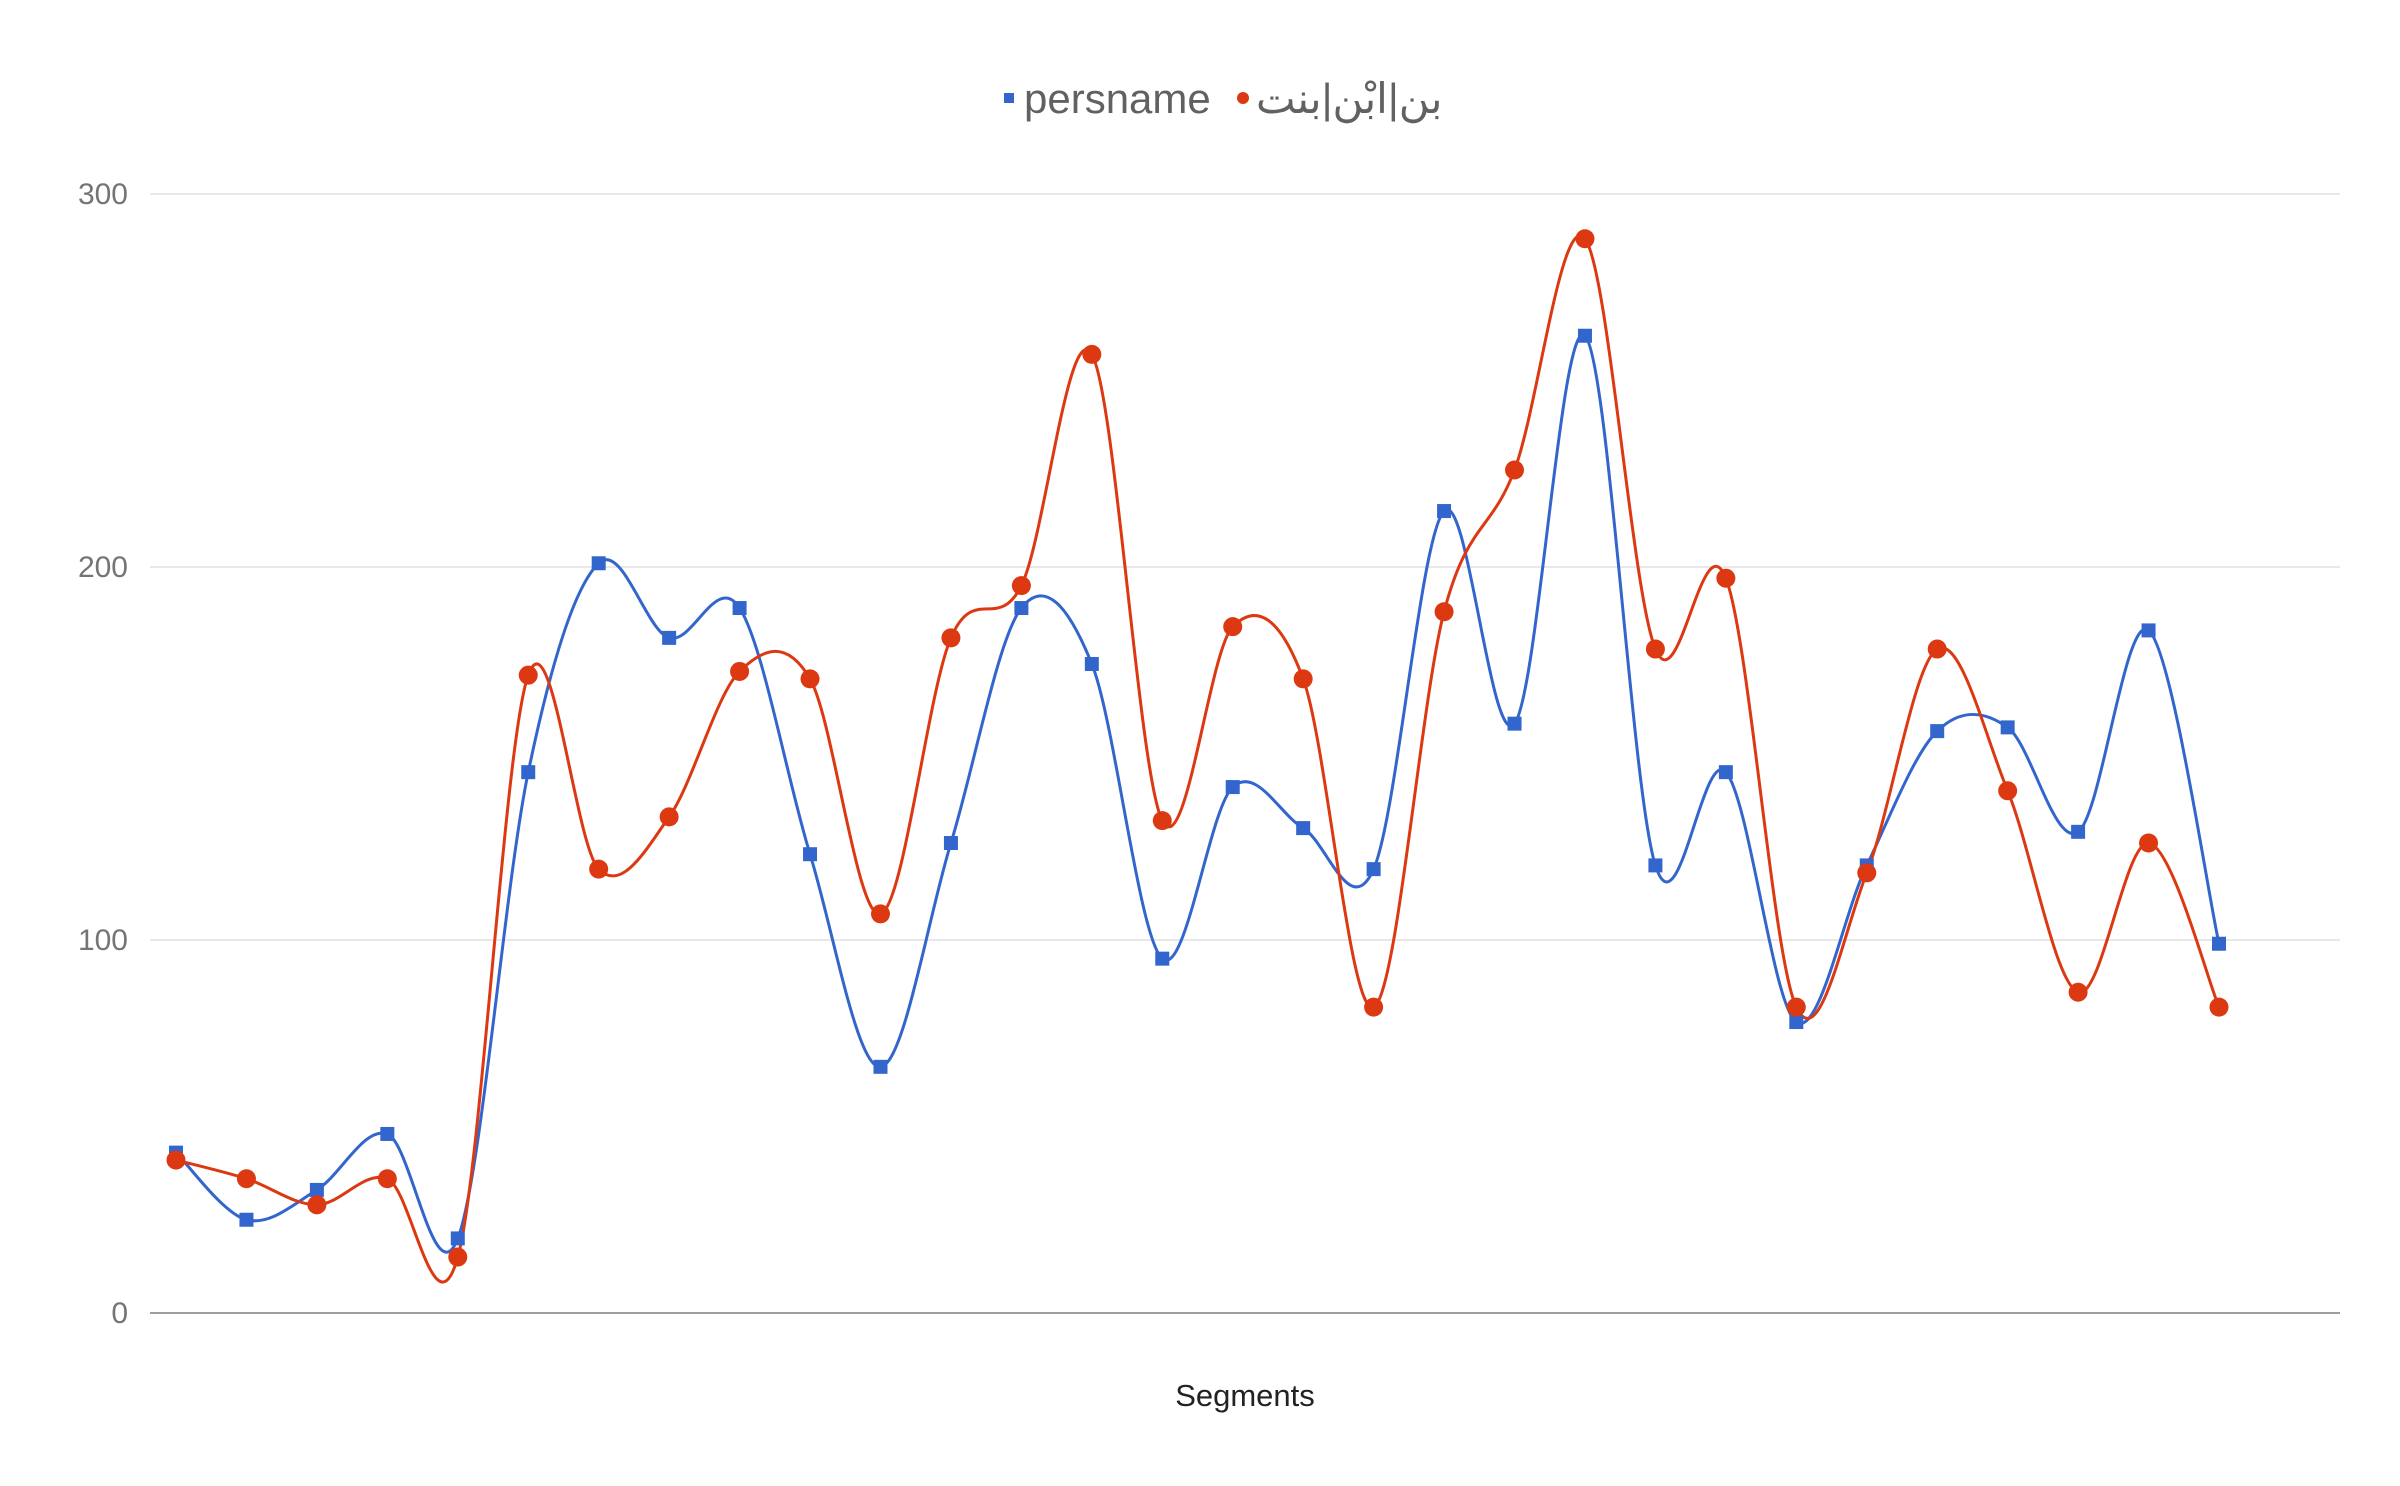  Describe the element at coordinates (1223, 99) in the screenshot. I see `legend: persname بن|ابْن|بنت` at that location.